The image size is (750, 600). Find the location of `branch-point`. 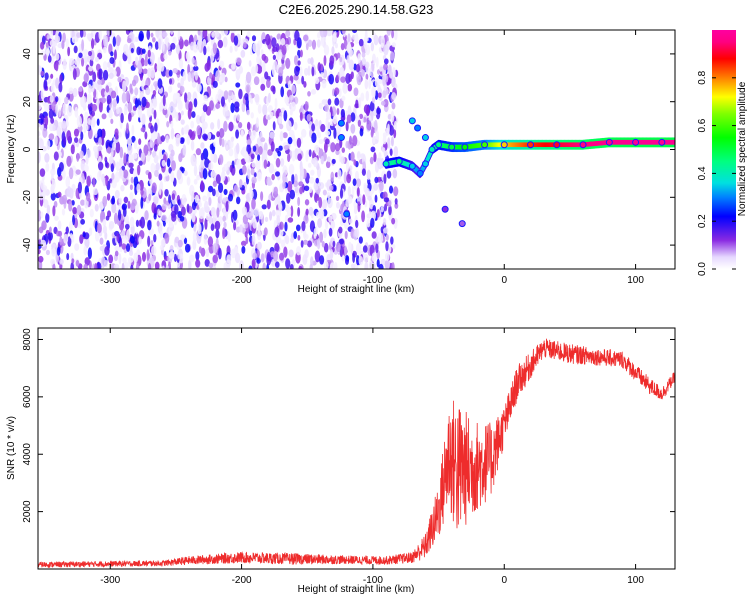

branch-point is located at coordinates (341, 123).